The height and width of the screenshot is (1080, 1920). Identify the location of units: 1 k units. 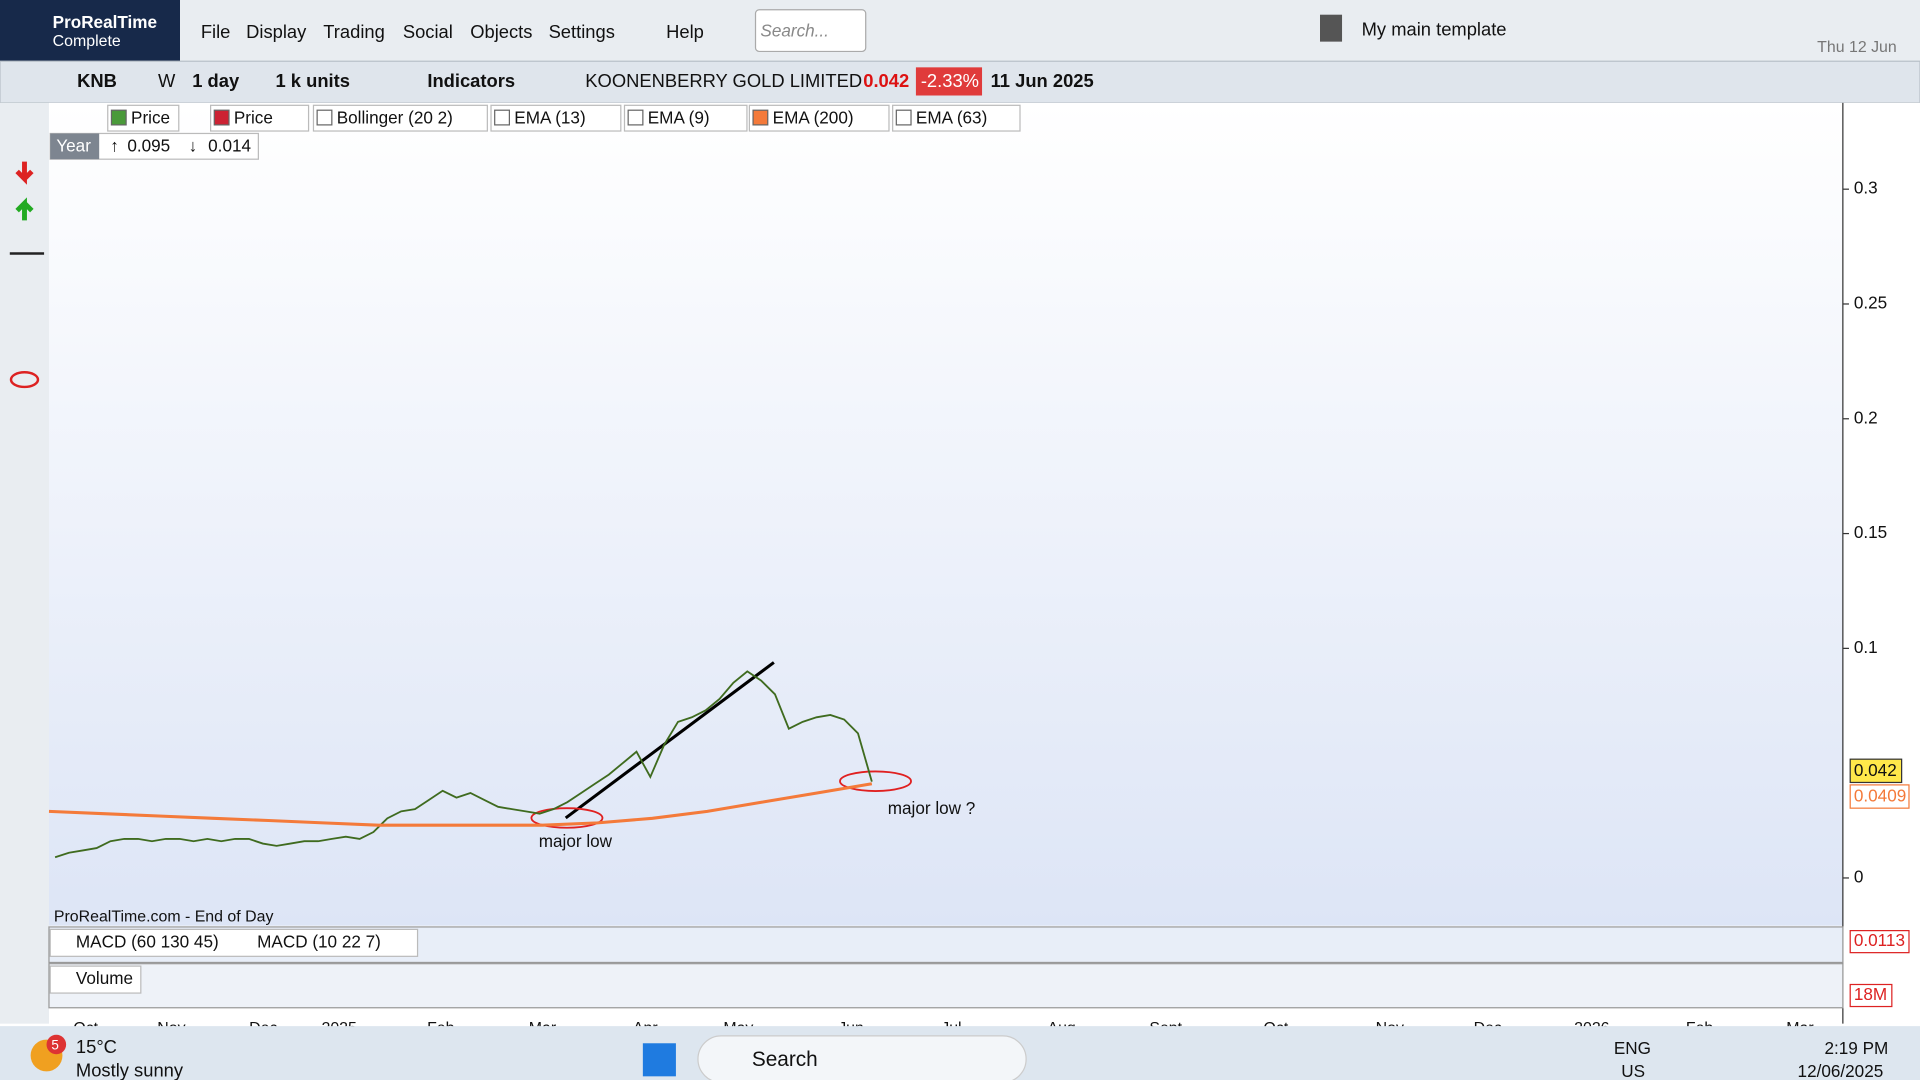
(313, 80).